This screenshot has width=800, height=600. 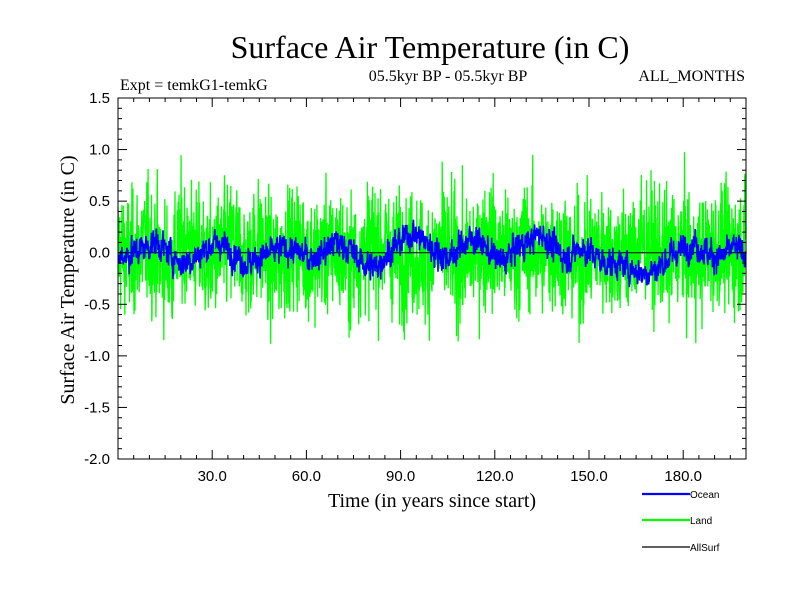 What do you see at coordinates (432, 501) in the screenshot?
I see `x-axis-label: Time (in years since start)` at bounding box center [432, 501].